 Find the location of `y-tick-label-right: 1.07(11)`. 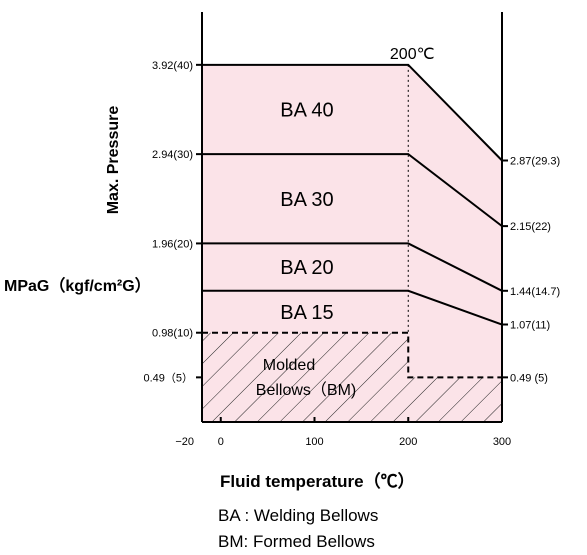

y-tick-label-right: 1.07(11) is located at coordinates (530, 326).